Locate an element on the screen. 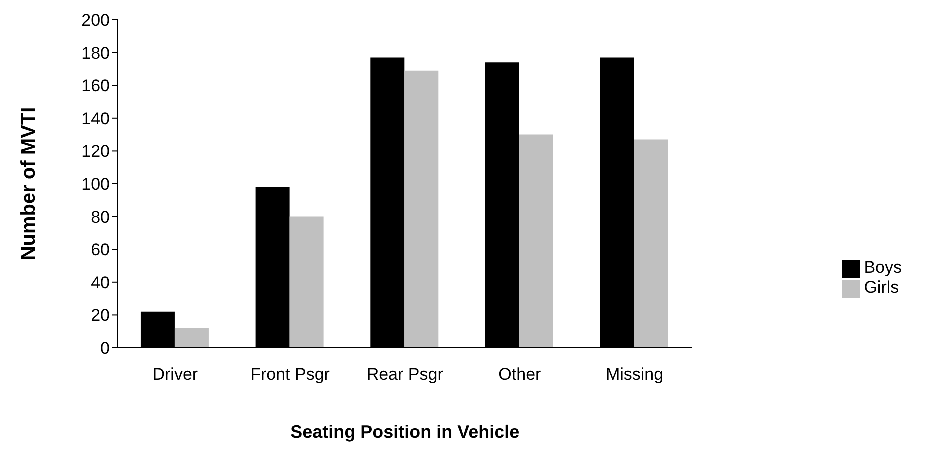 This screenshot has height=470, width=930. legend-label: Girls is located at coordinates (882, 287).